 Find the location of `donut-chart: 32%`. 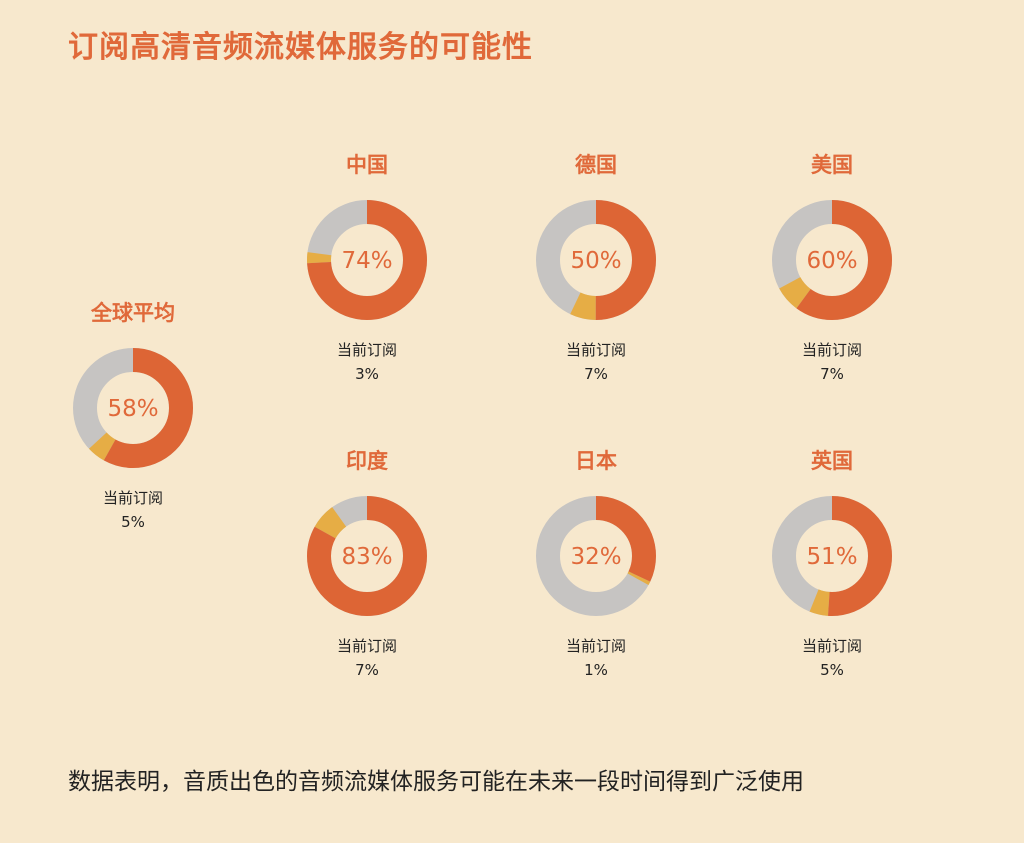

donut-chart: 32% is located at coordinates (596, 556).